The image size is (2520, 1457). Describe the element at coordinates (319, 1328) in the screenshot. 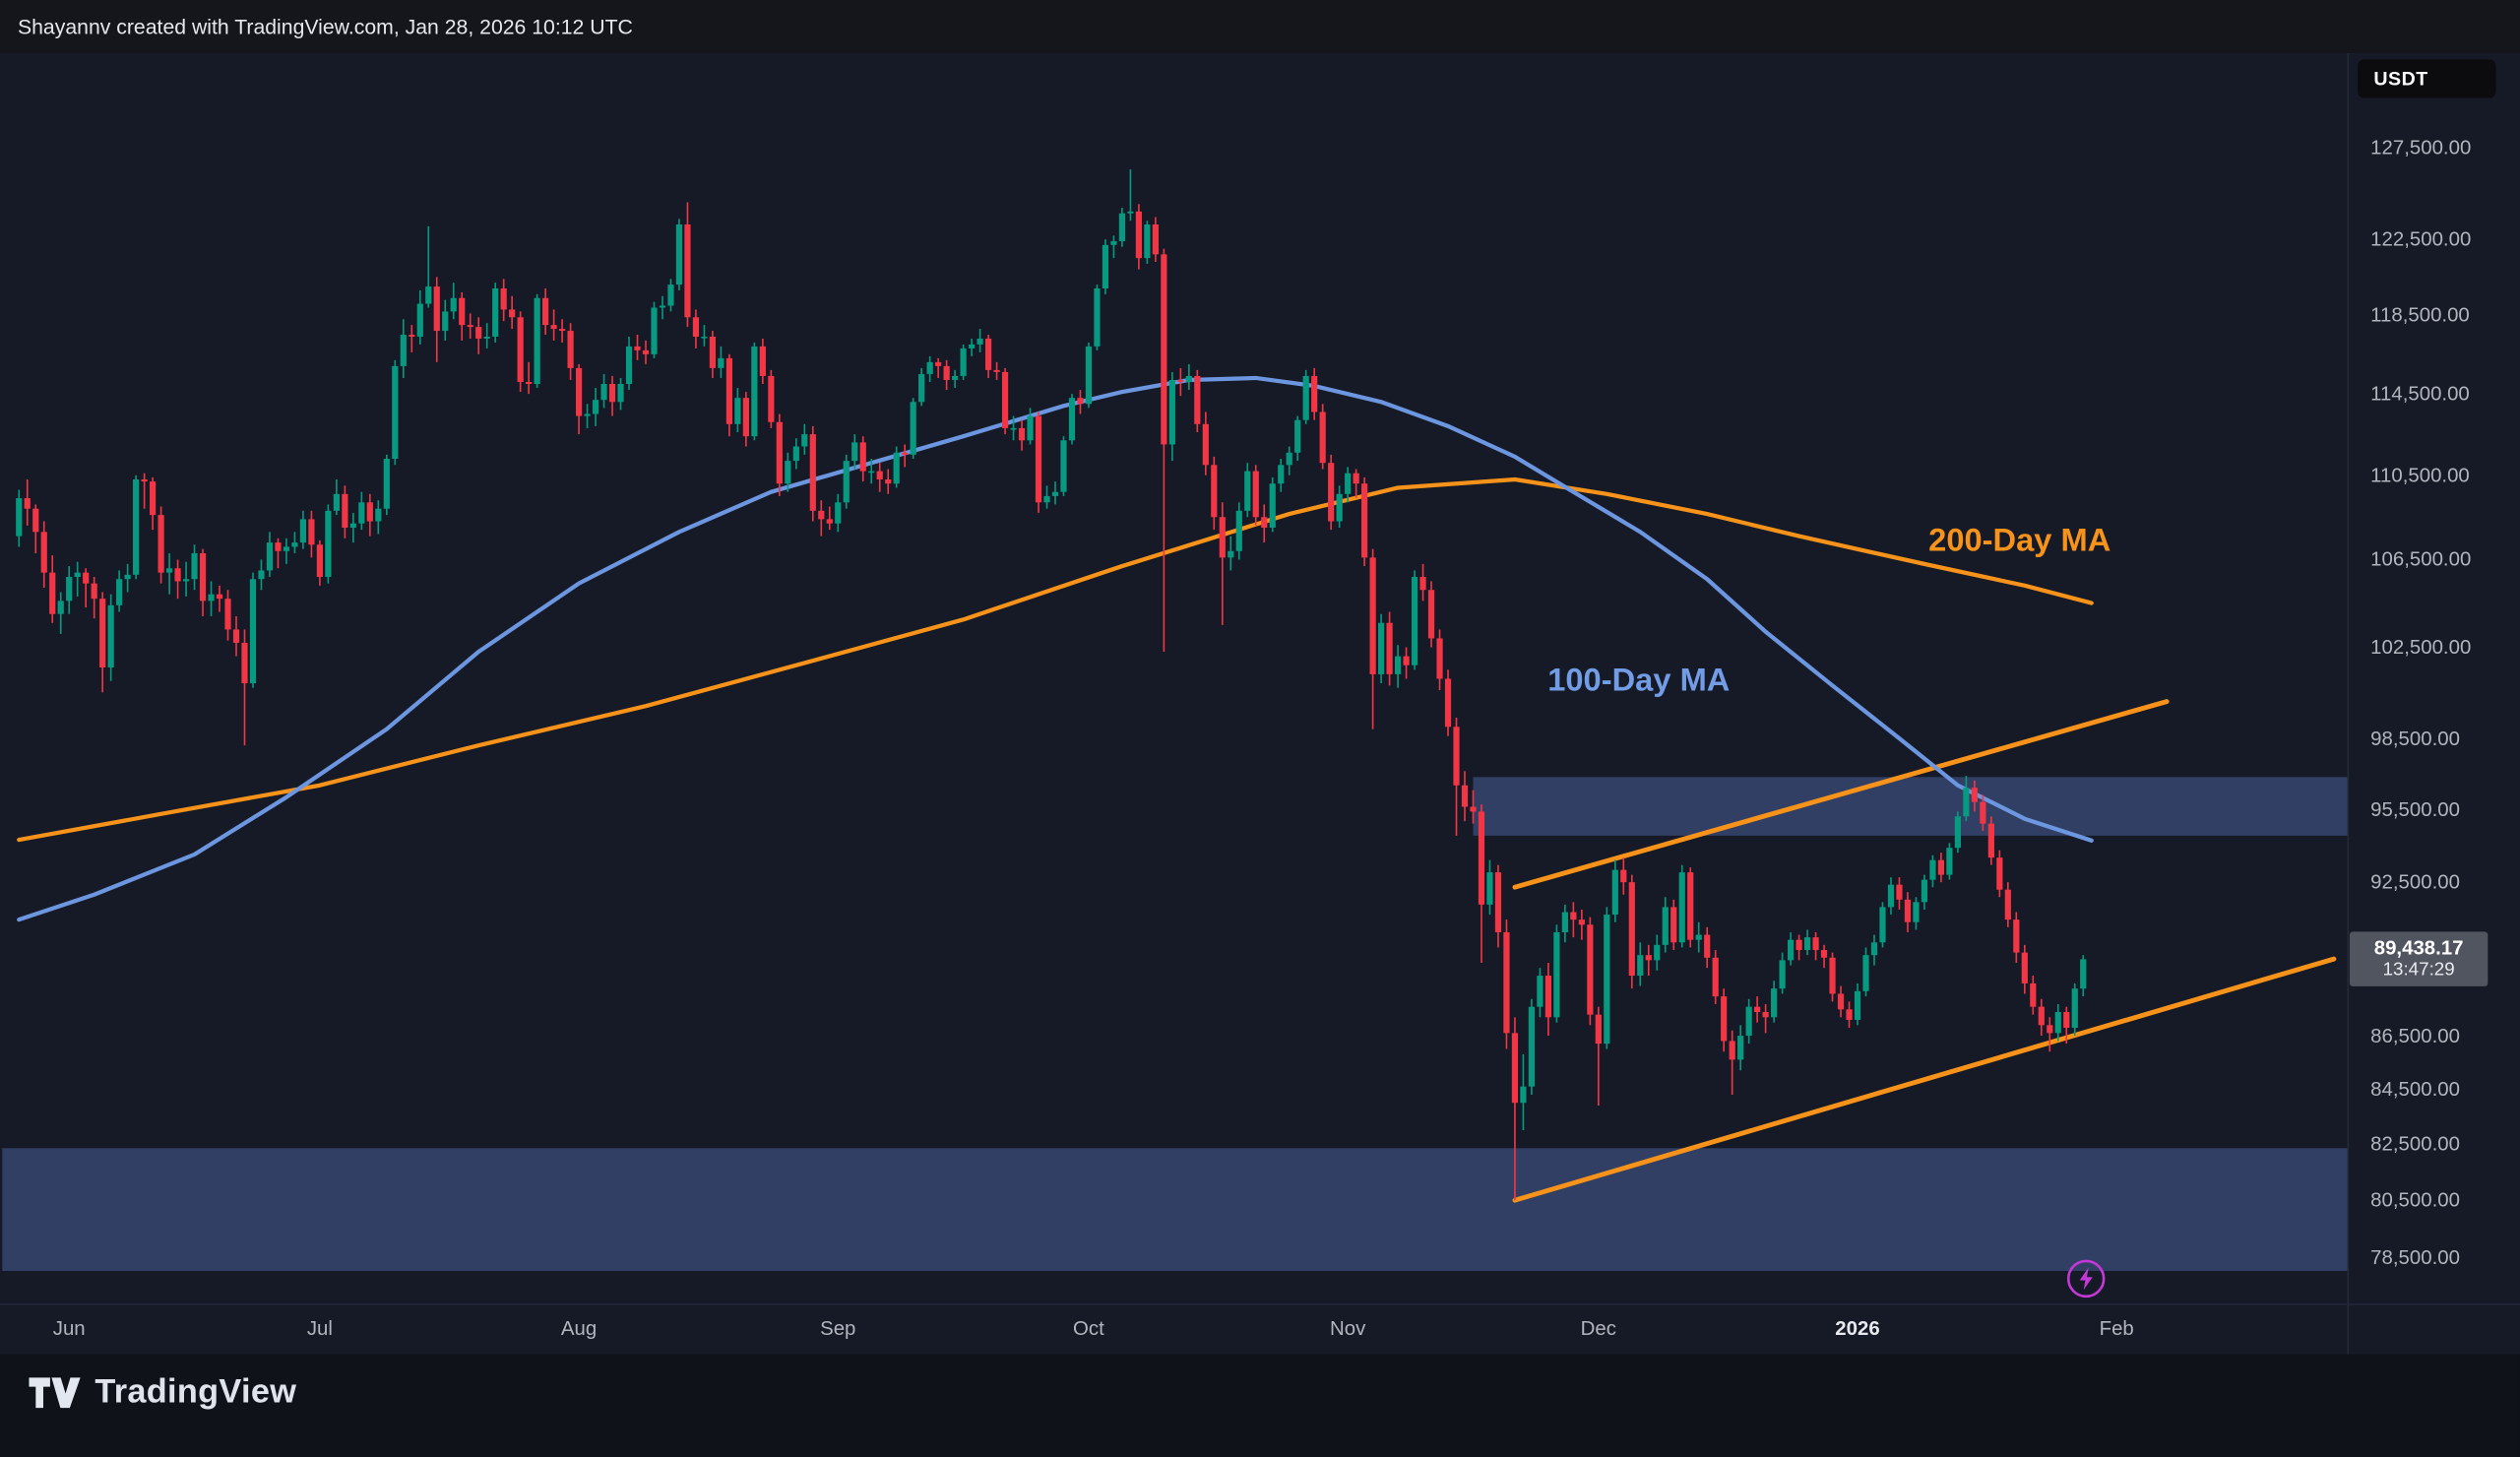

I see `x-axis-label: Jul` at that location.